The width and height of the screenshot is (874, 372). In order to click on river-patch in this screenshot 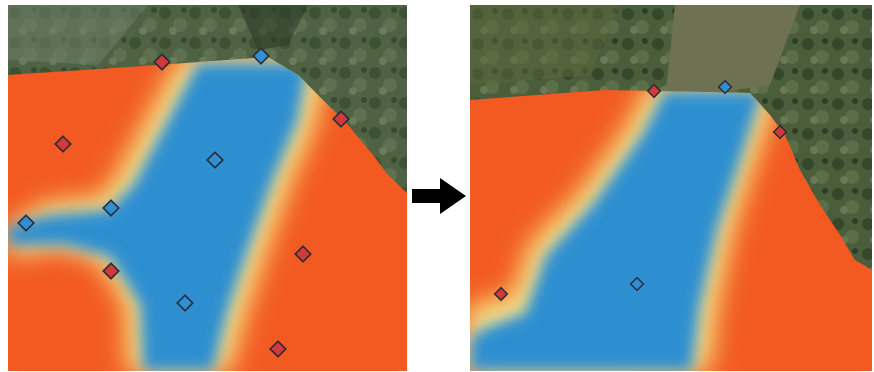, I will do `click(732, 52)`.